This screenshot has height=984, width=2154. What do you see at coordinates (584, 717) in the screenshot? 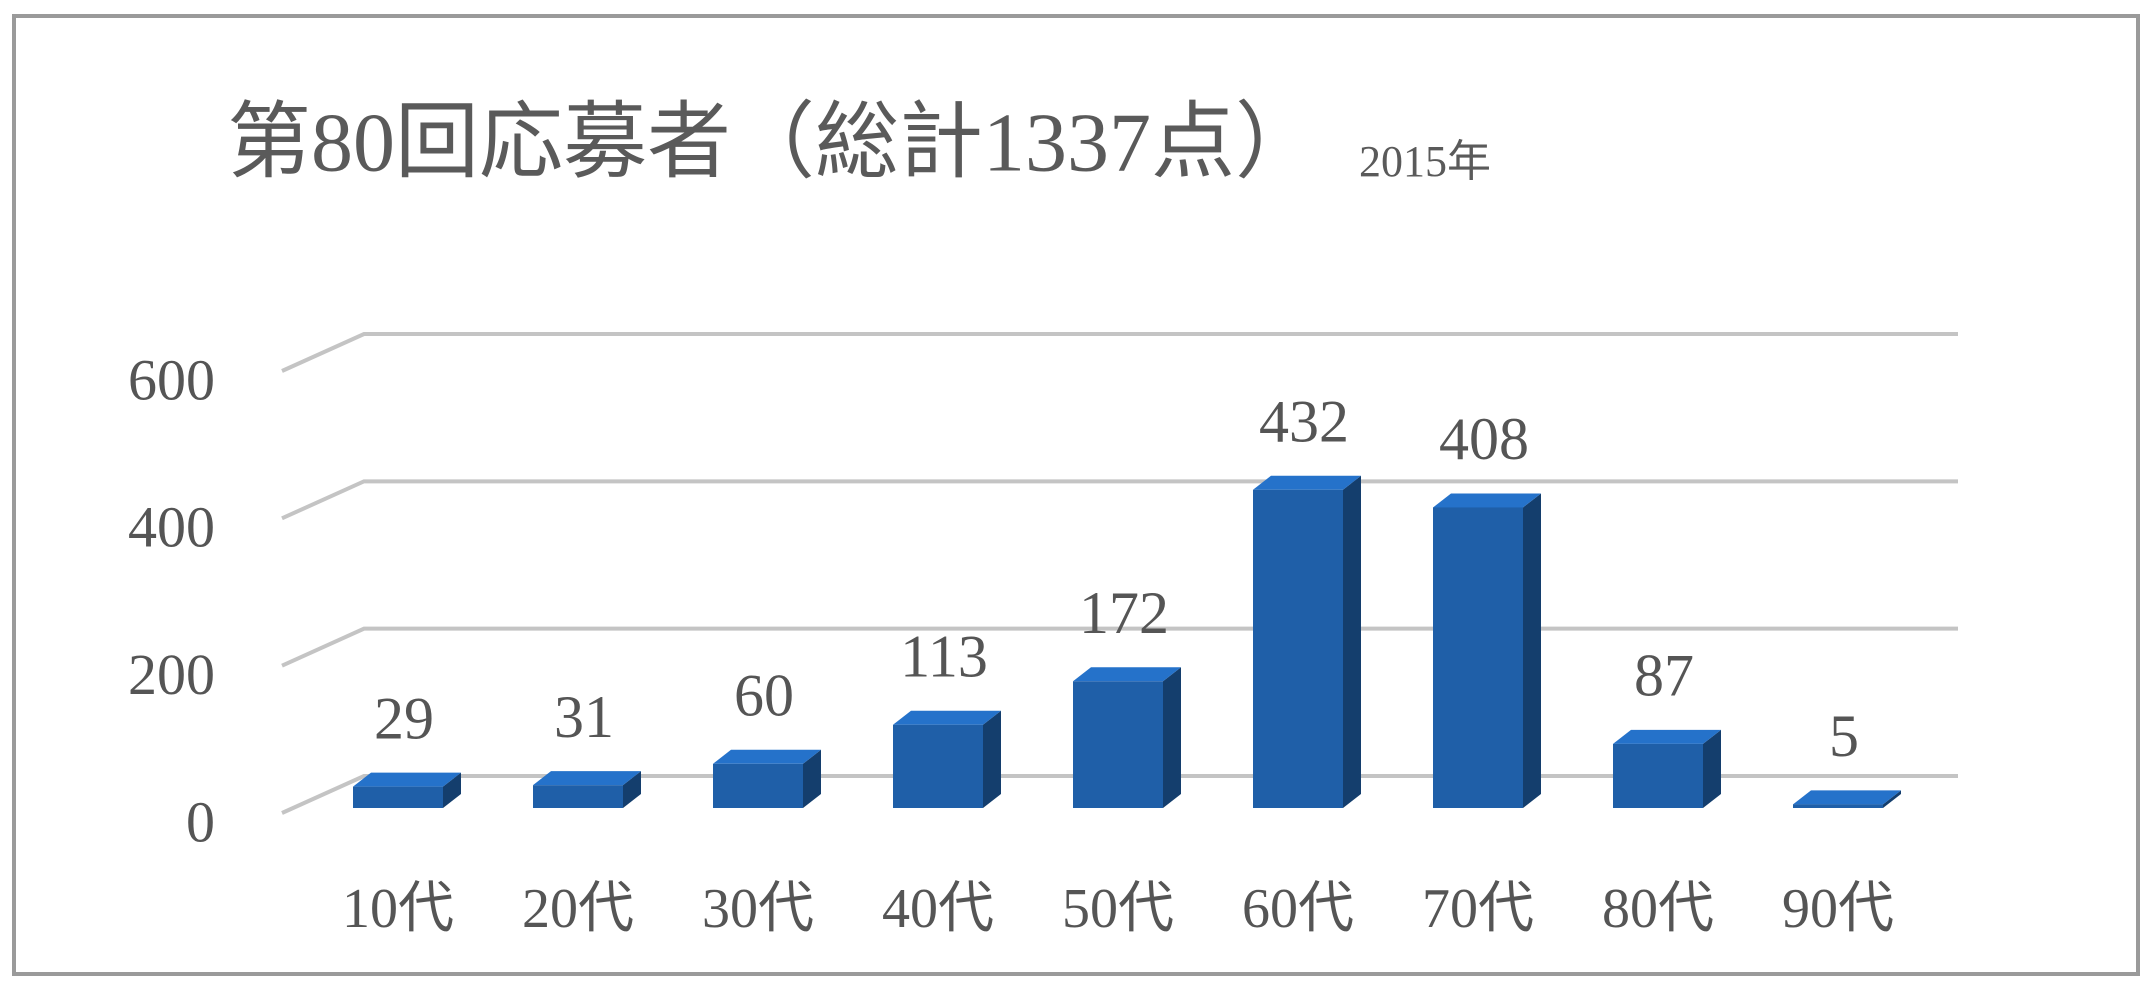
I see `value-label: 31` at bounding box center [584, 717].